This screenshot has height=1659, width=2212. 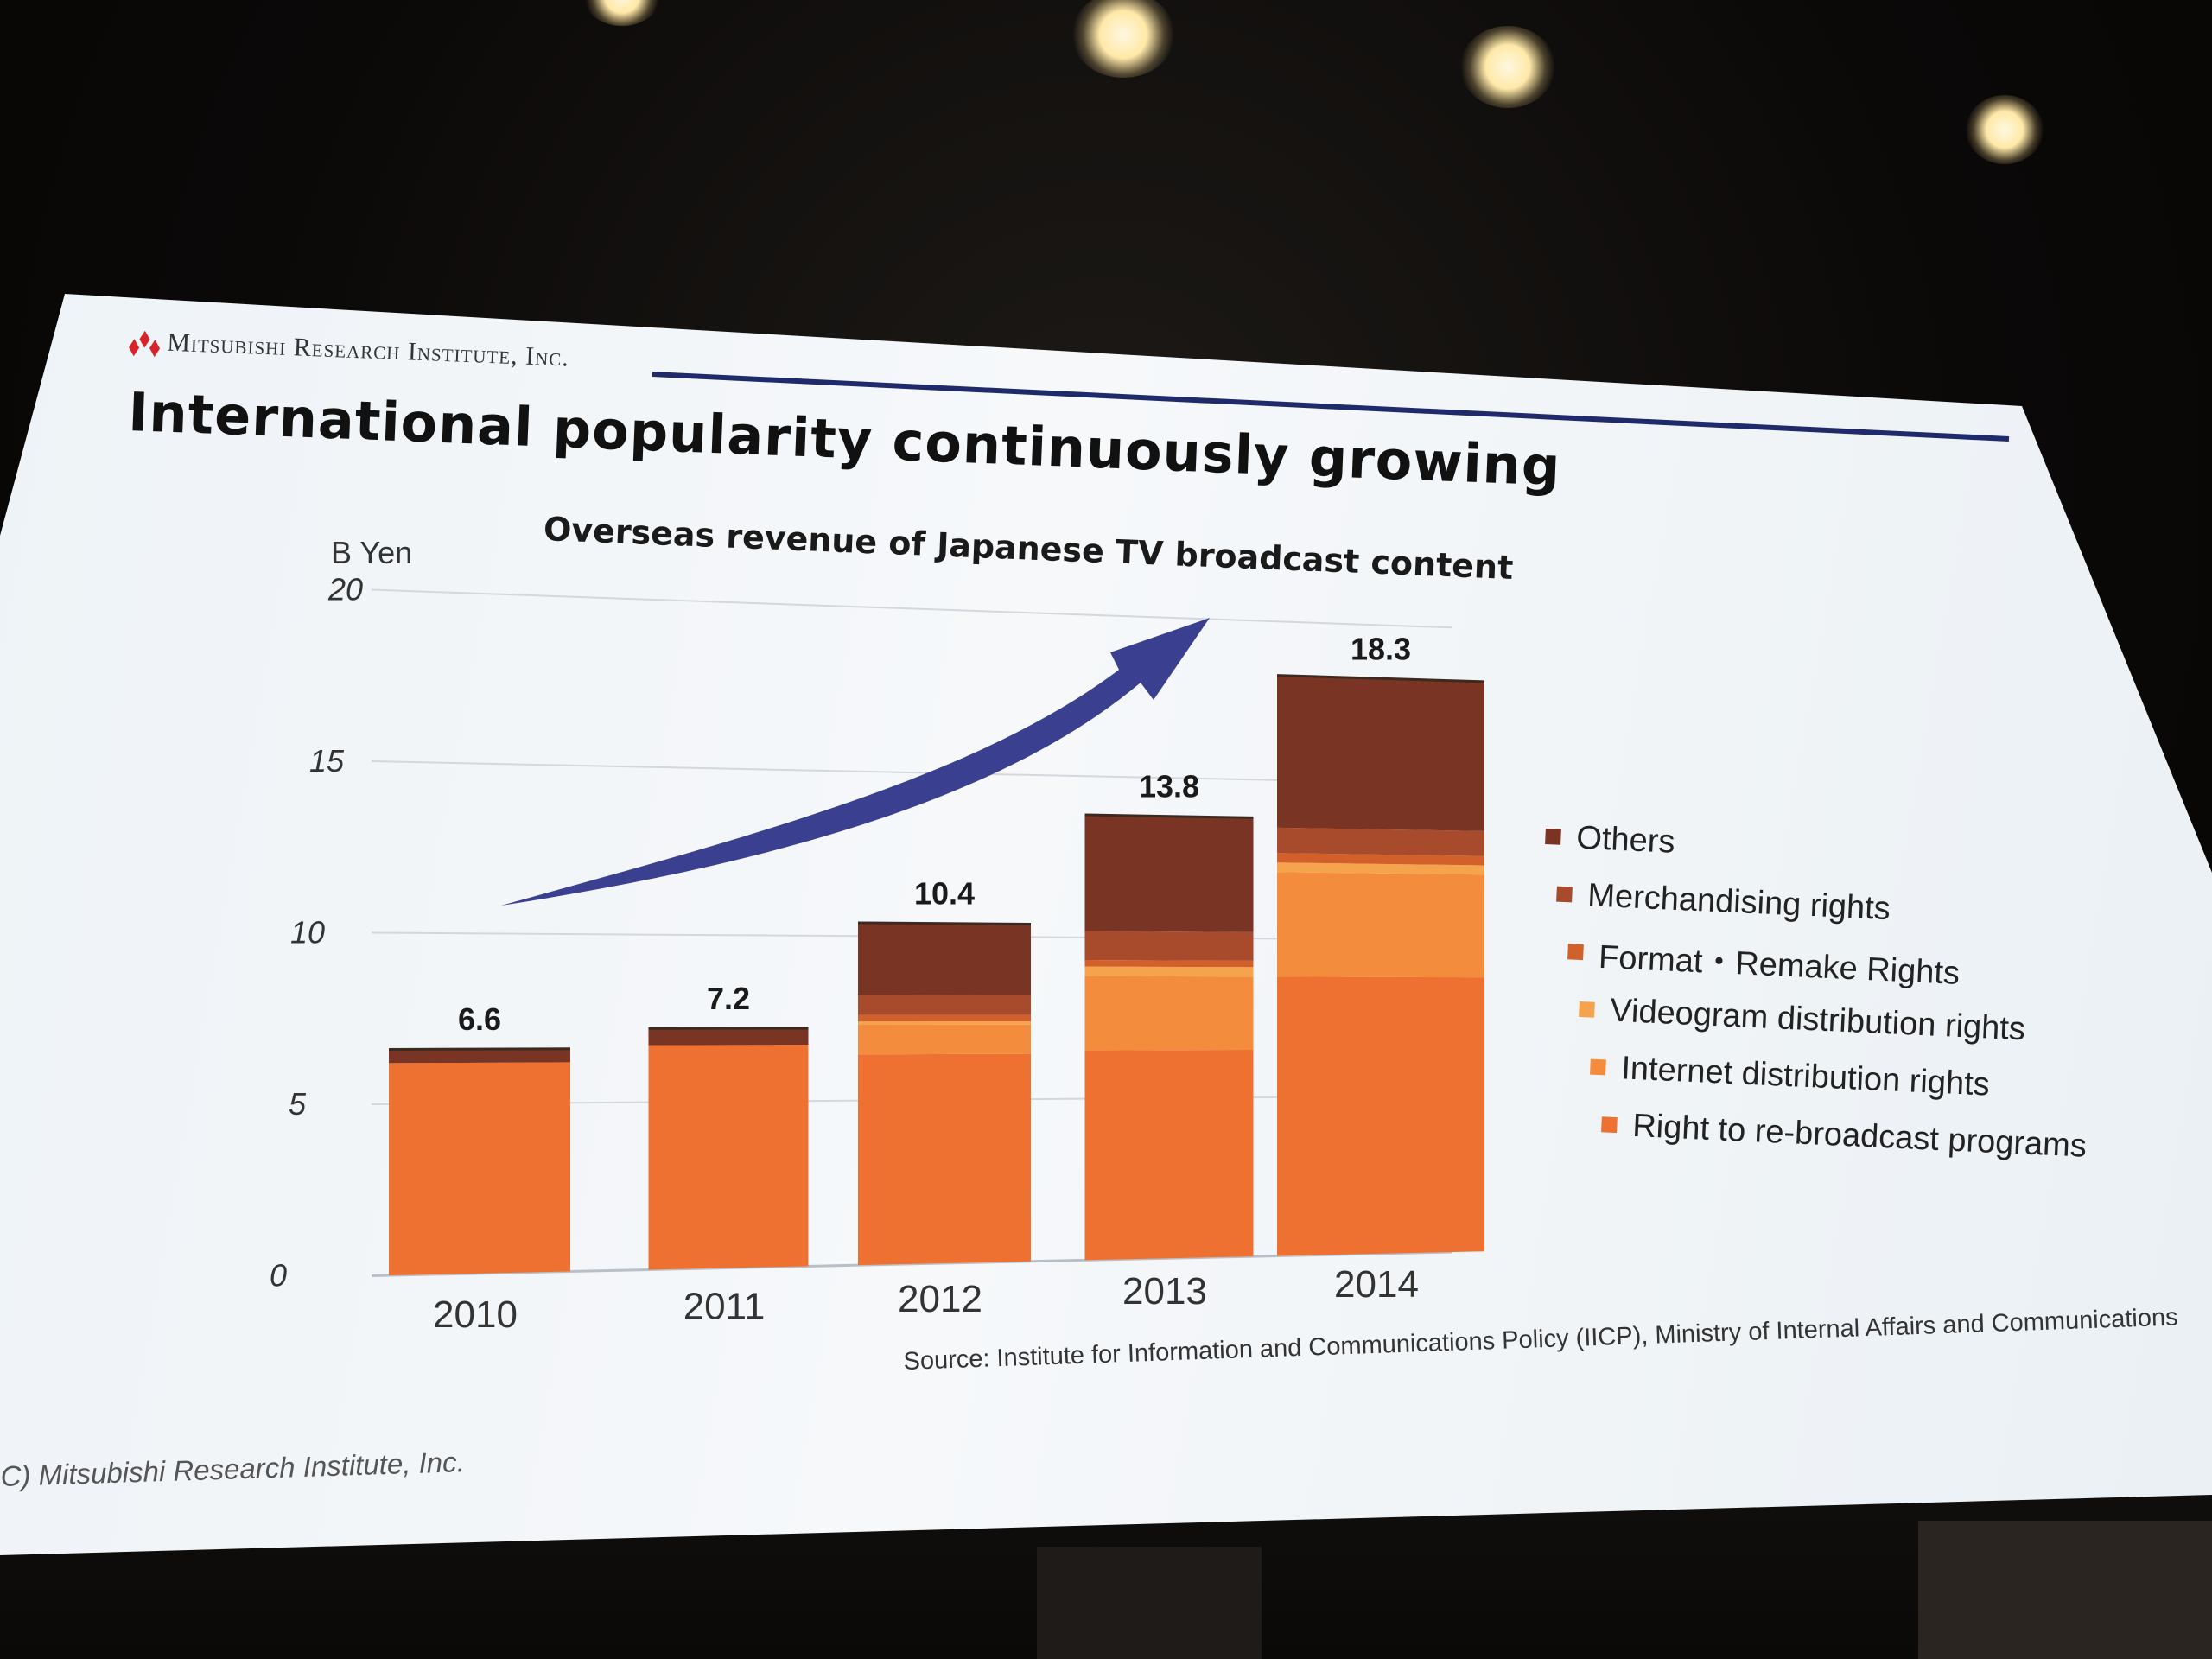 I want to click on mitsubishi-logo-icon, so click(x=145, y=344).